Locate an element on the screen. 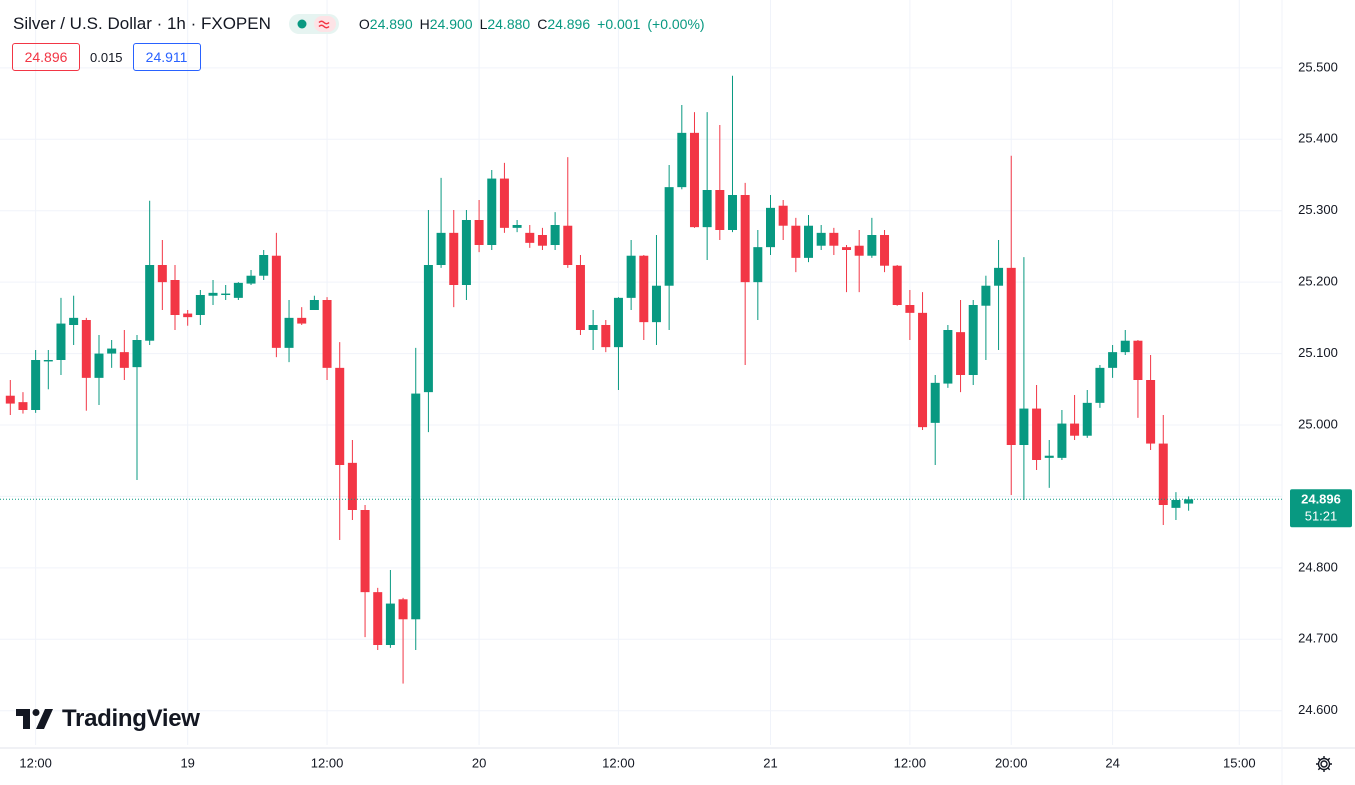  spread: 0.015 is located at coordinates (106, 57).